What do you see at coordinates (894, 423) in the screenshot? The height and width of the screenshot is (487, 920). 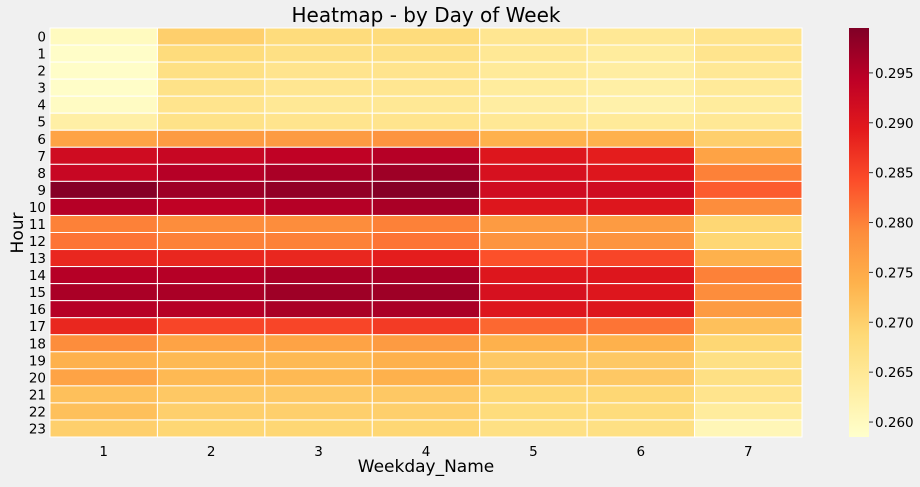 I see `colorbar-tick-label: 0.260` at bounding box center [894, 423].